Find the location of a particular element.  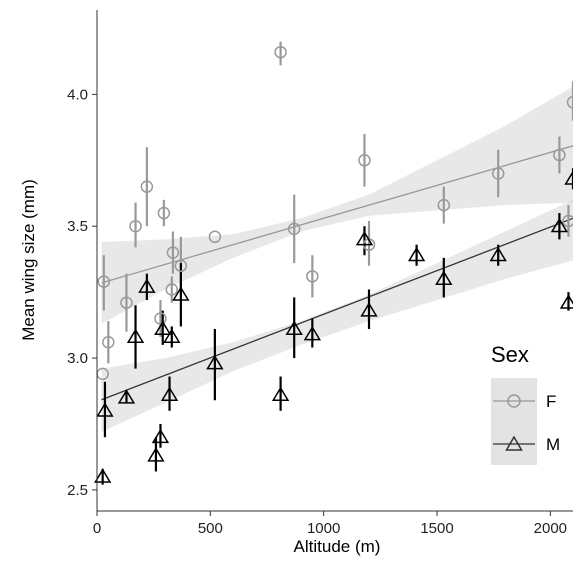

legend-label-m: M is located at coordinates (553, 444).